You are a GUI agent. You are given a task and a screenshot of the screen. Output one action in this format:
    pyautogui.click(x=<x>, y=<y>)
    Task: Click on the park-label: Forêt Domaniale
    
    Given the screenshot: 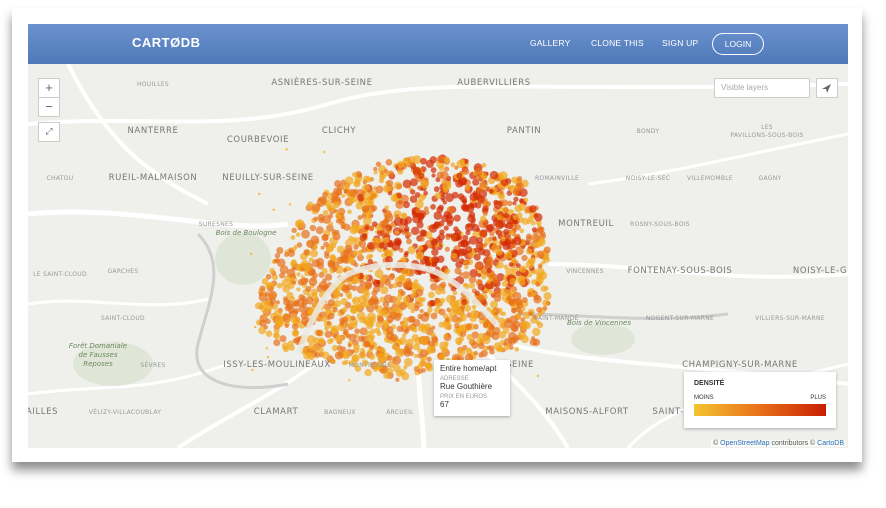 What is the action you would take?
    pyautogui.click(x=98, y=346)
    